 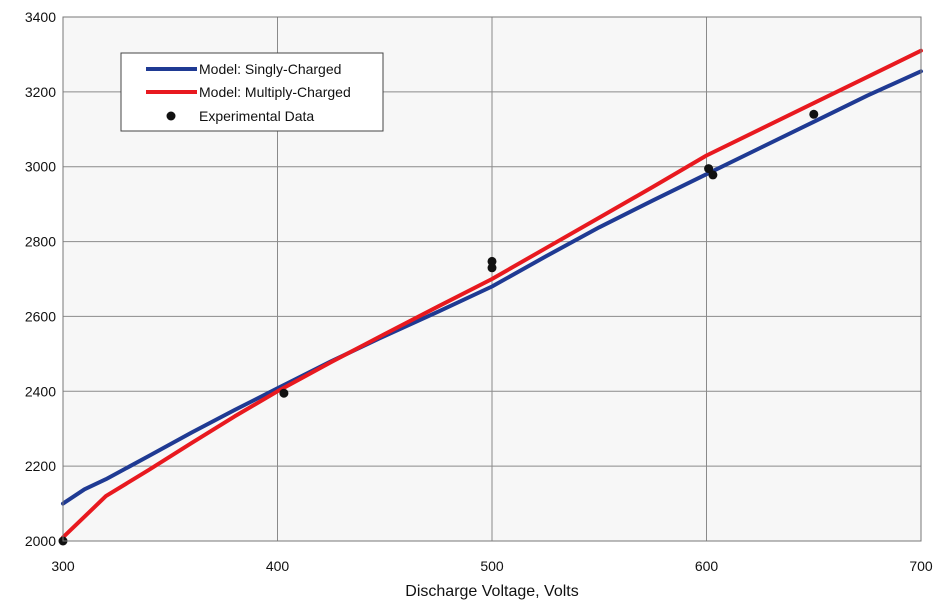 What do you see at coordinates (40, 316) in the screenshot?
I see `y-tick-label: 2600` at bounding box center [40, 316].